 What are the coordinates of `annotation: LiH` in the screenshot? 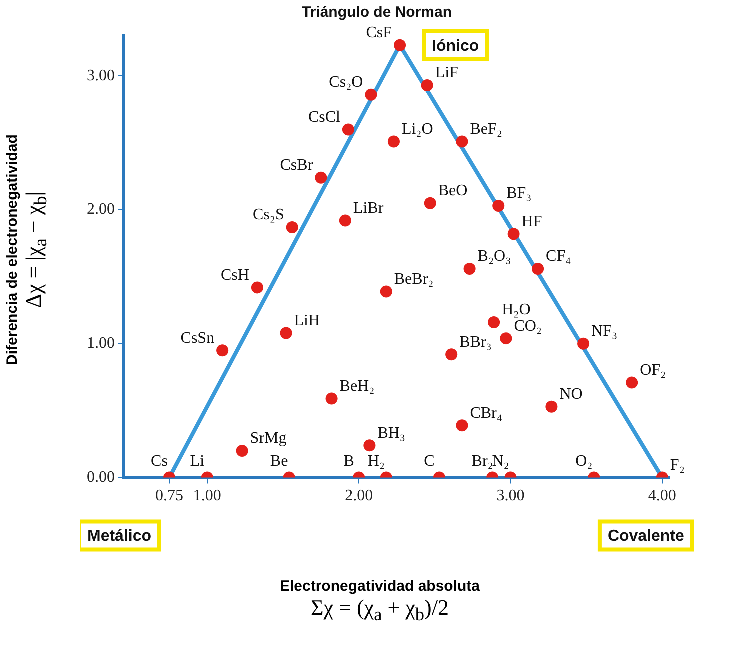 It's located at (307, 321).